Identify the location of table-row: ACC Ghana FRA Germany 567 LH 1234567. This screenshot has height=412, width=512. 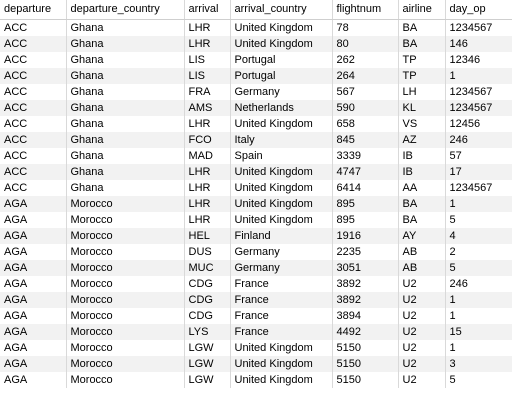
(256, 92).